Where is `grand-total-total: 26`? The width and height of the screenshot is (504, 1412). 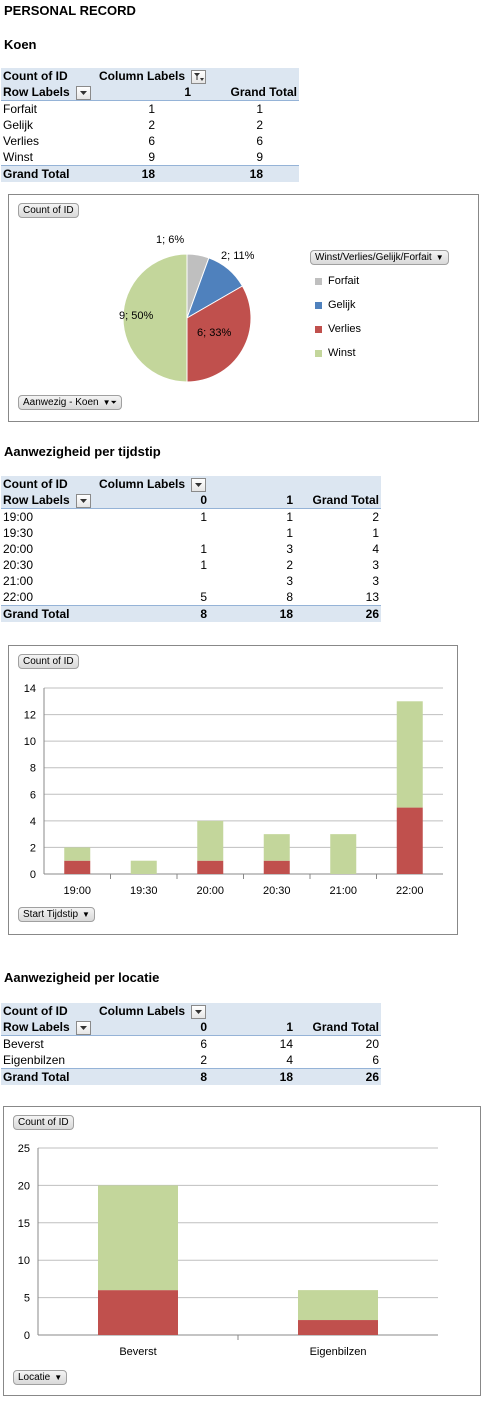 grand-total-total: 26 is located at coordinates (338, 613).